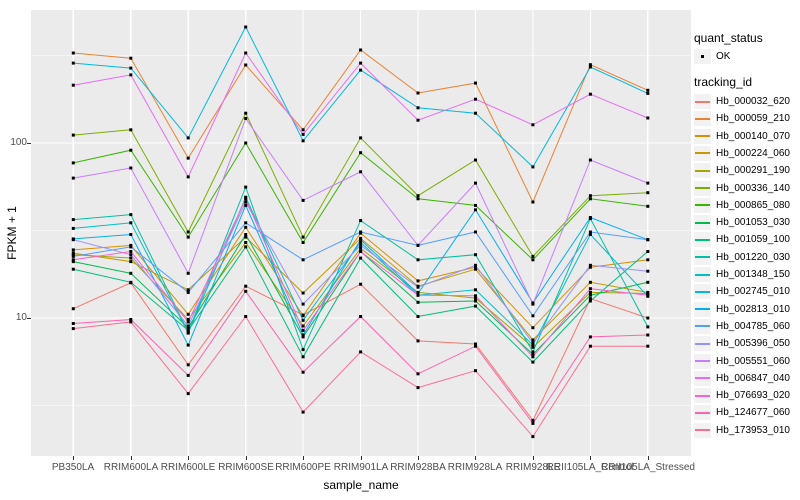 Image resolution: width=800 pixels, height=500 pixels. Describe the element at coordinates (533, 467) in the screenshot. I see `x-tick-label-RRIM928LE: RRIM928LE` at that location.